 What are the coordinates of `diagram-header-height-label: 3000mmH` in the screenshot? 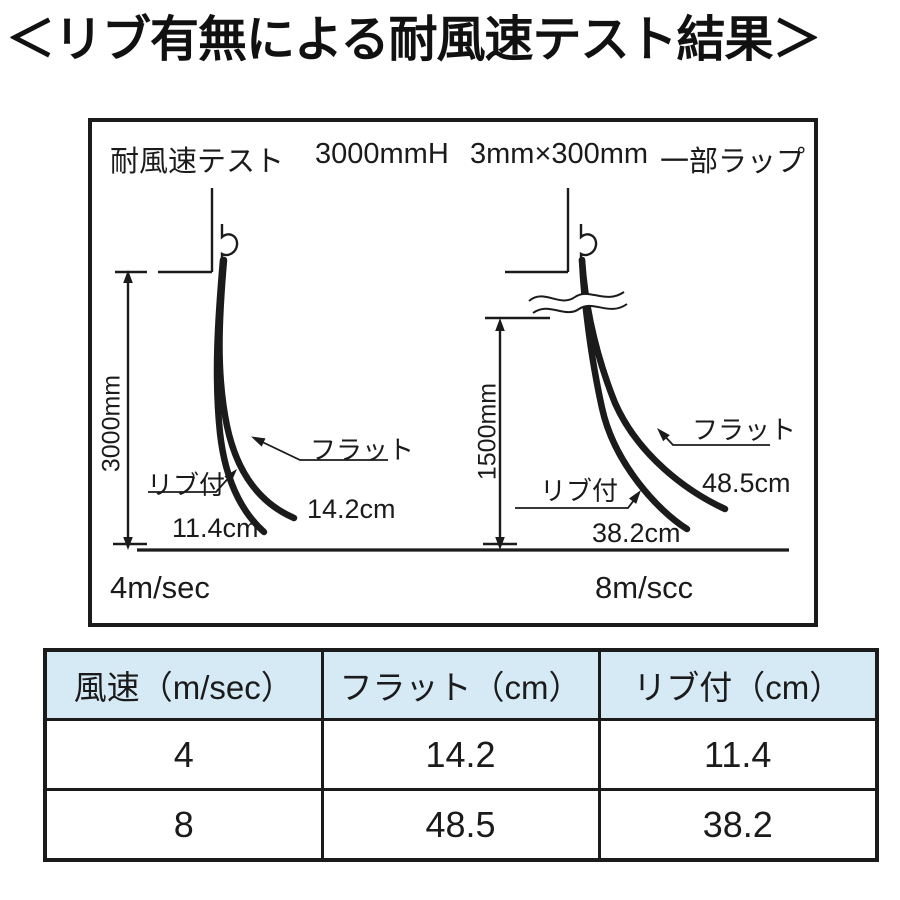 It's located at (382, 154).